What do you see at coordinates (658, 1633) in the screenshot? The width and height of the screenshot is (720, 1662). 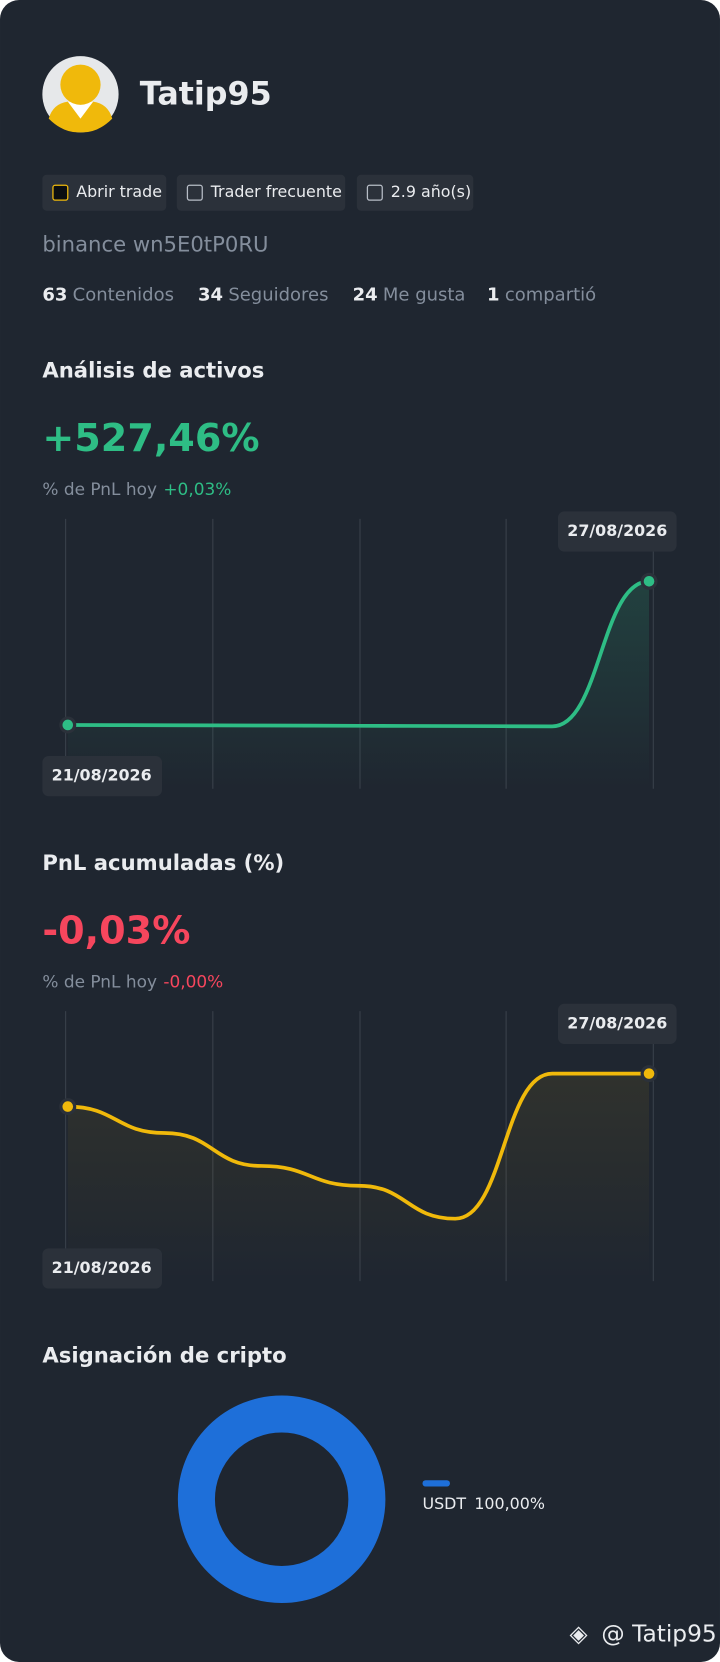 I see `footer: @ Tatip95` at bounding box center [658, 1633].